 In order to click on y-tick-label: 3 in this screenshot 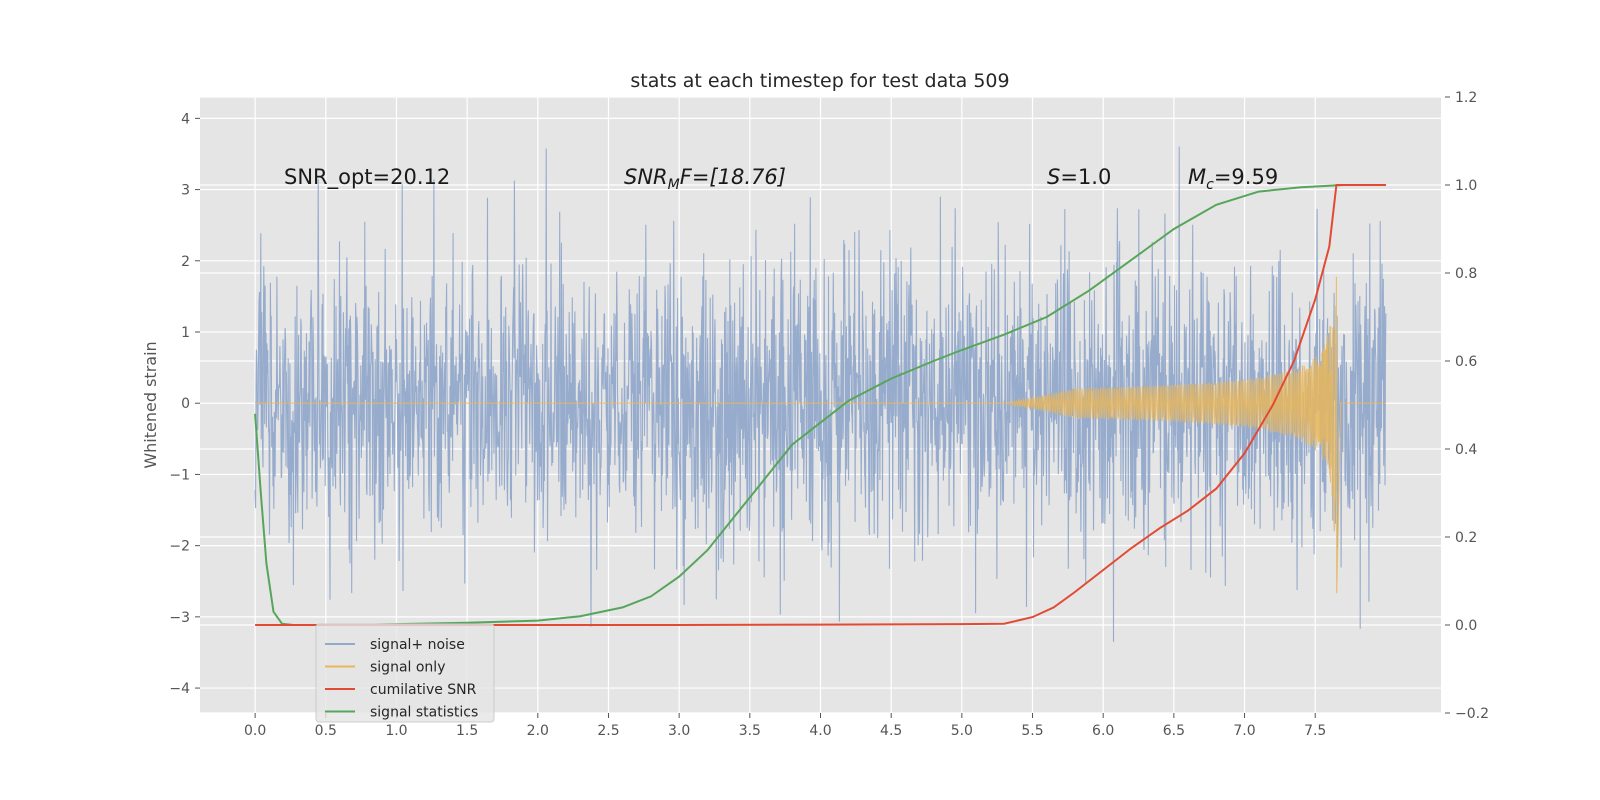, I will do `click(185, 191)`.